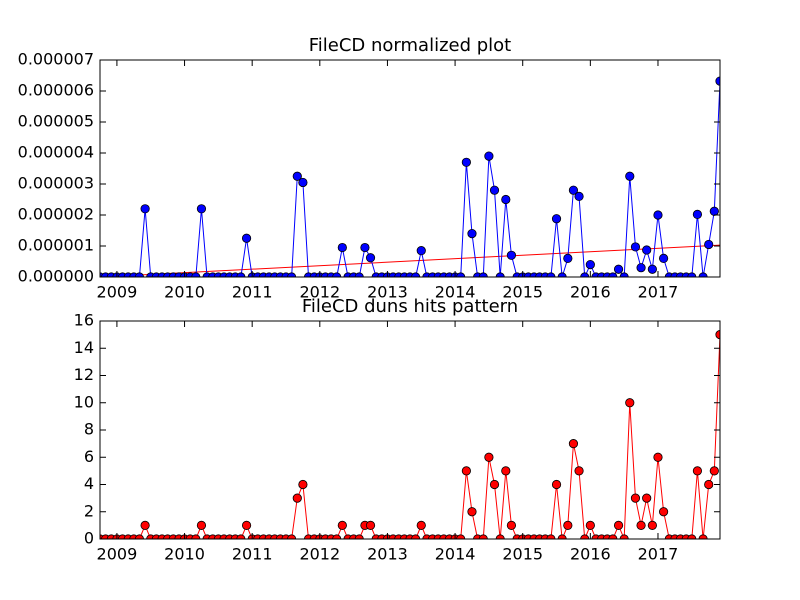 The height and width of the screenshot is (600, 800). Describe the element at coordinates (89, 510) in the screenshot. I see `y-tick-label: 2` at that location.